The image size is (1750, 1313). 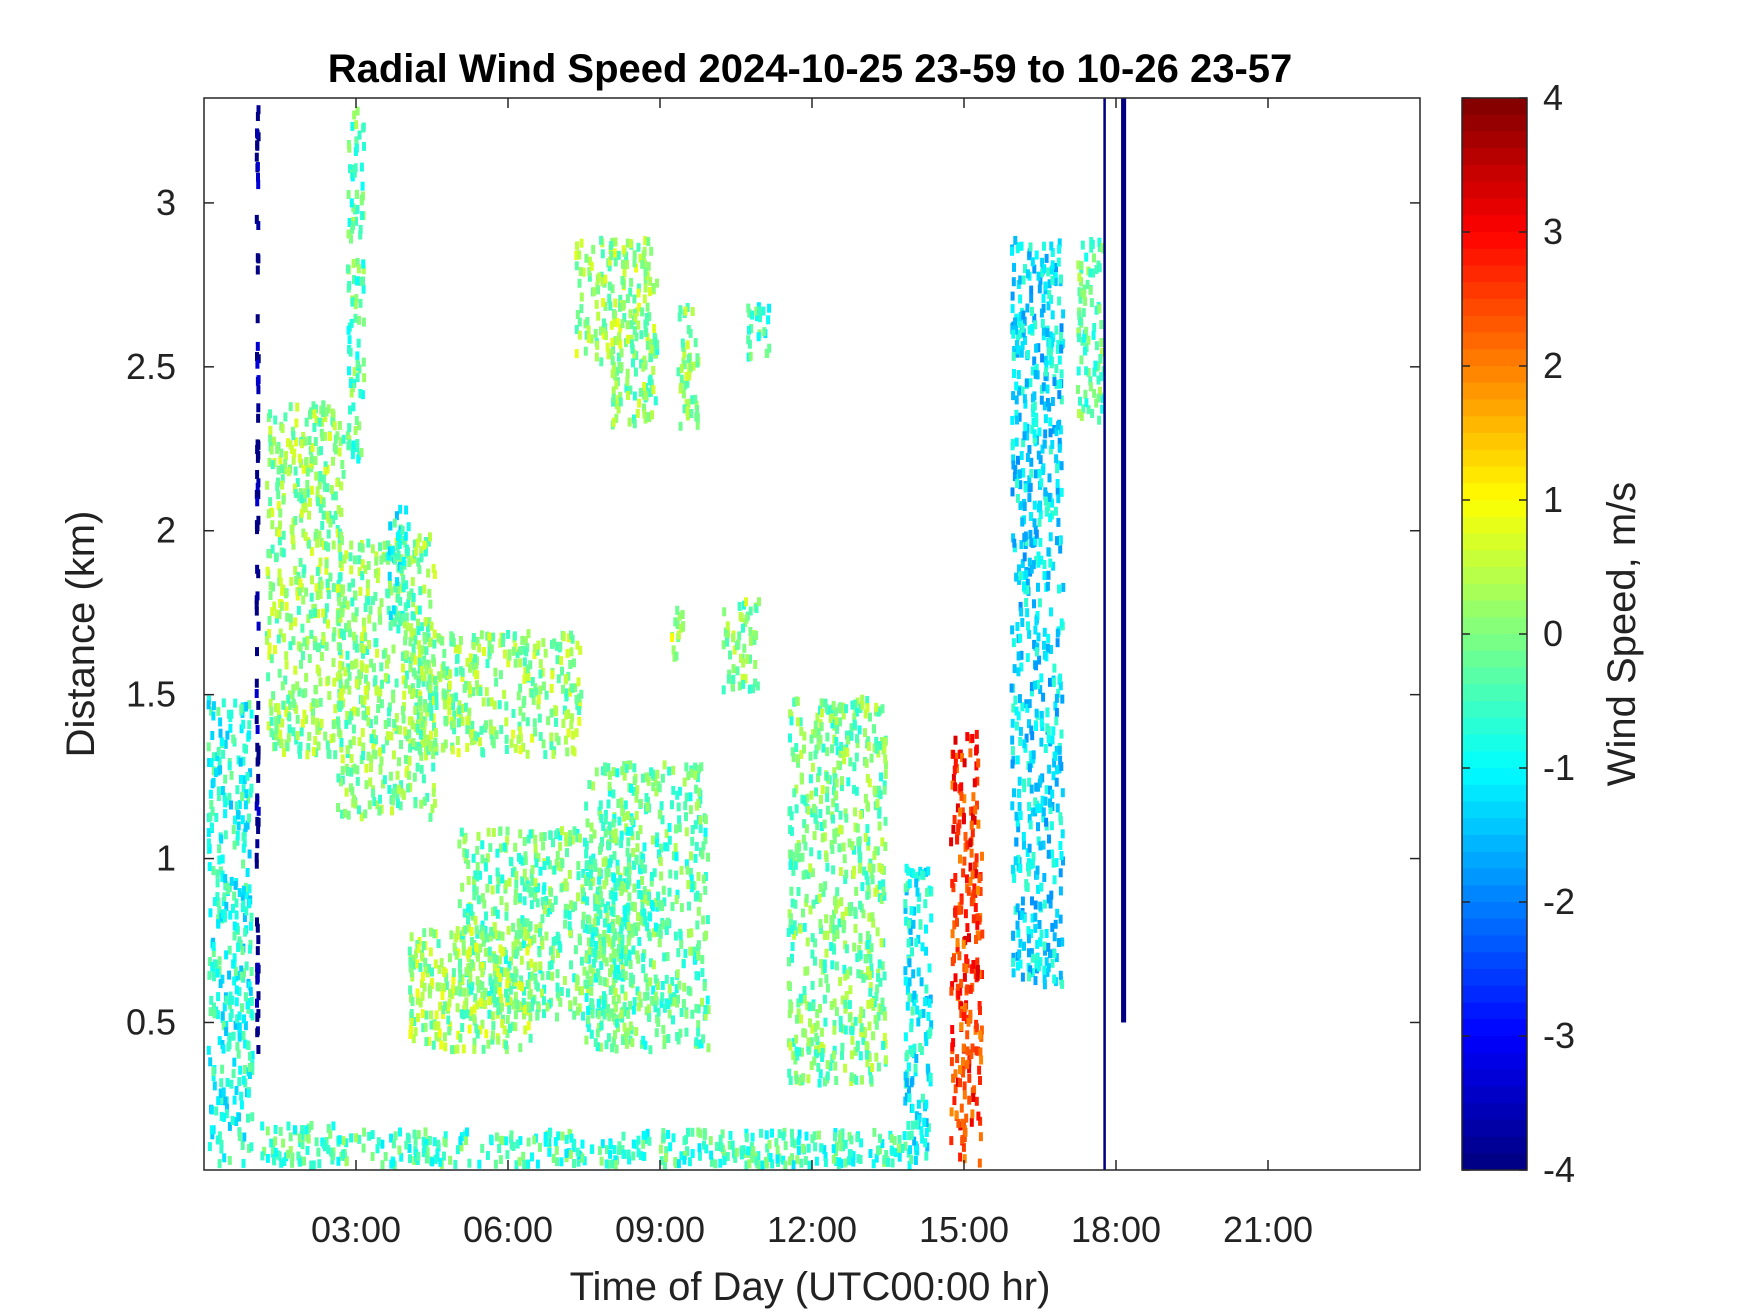 I want to click on x-tick-label: 09:00, so click(x=660, y=1229).